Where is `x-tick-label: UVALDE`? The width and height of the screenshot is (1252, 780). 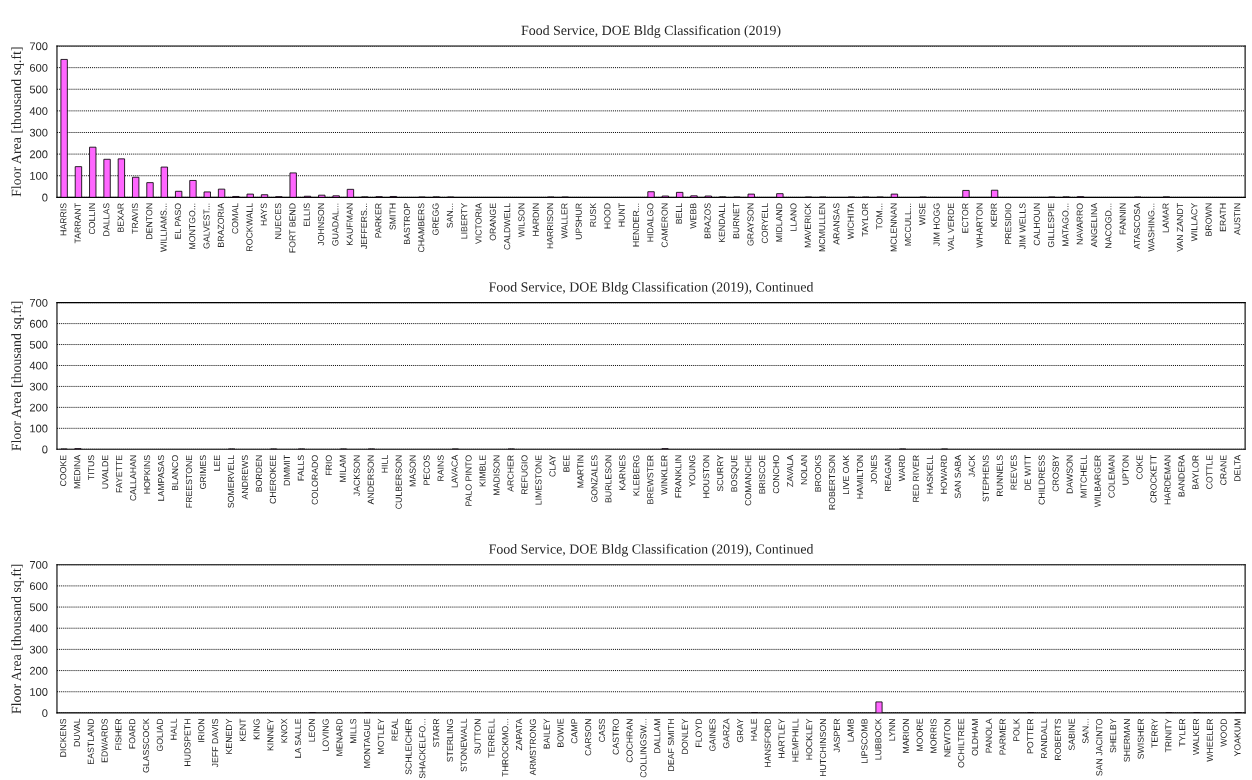
x-tick-label: UVALDE is located at coordinates (105, 472).